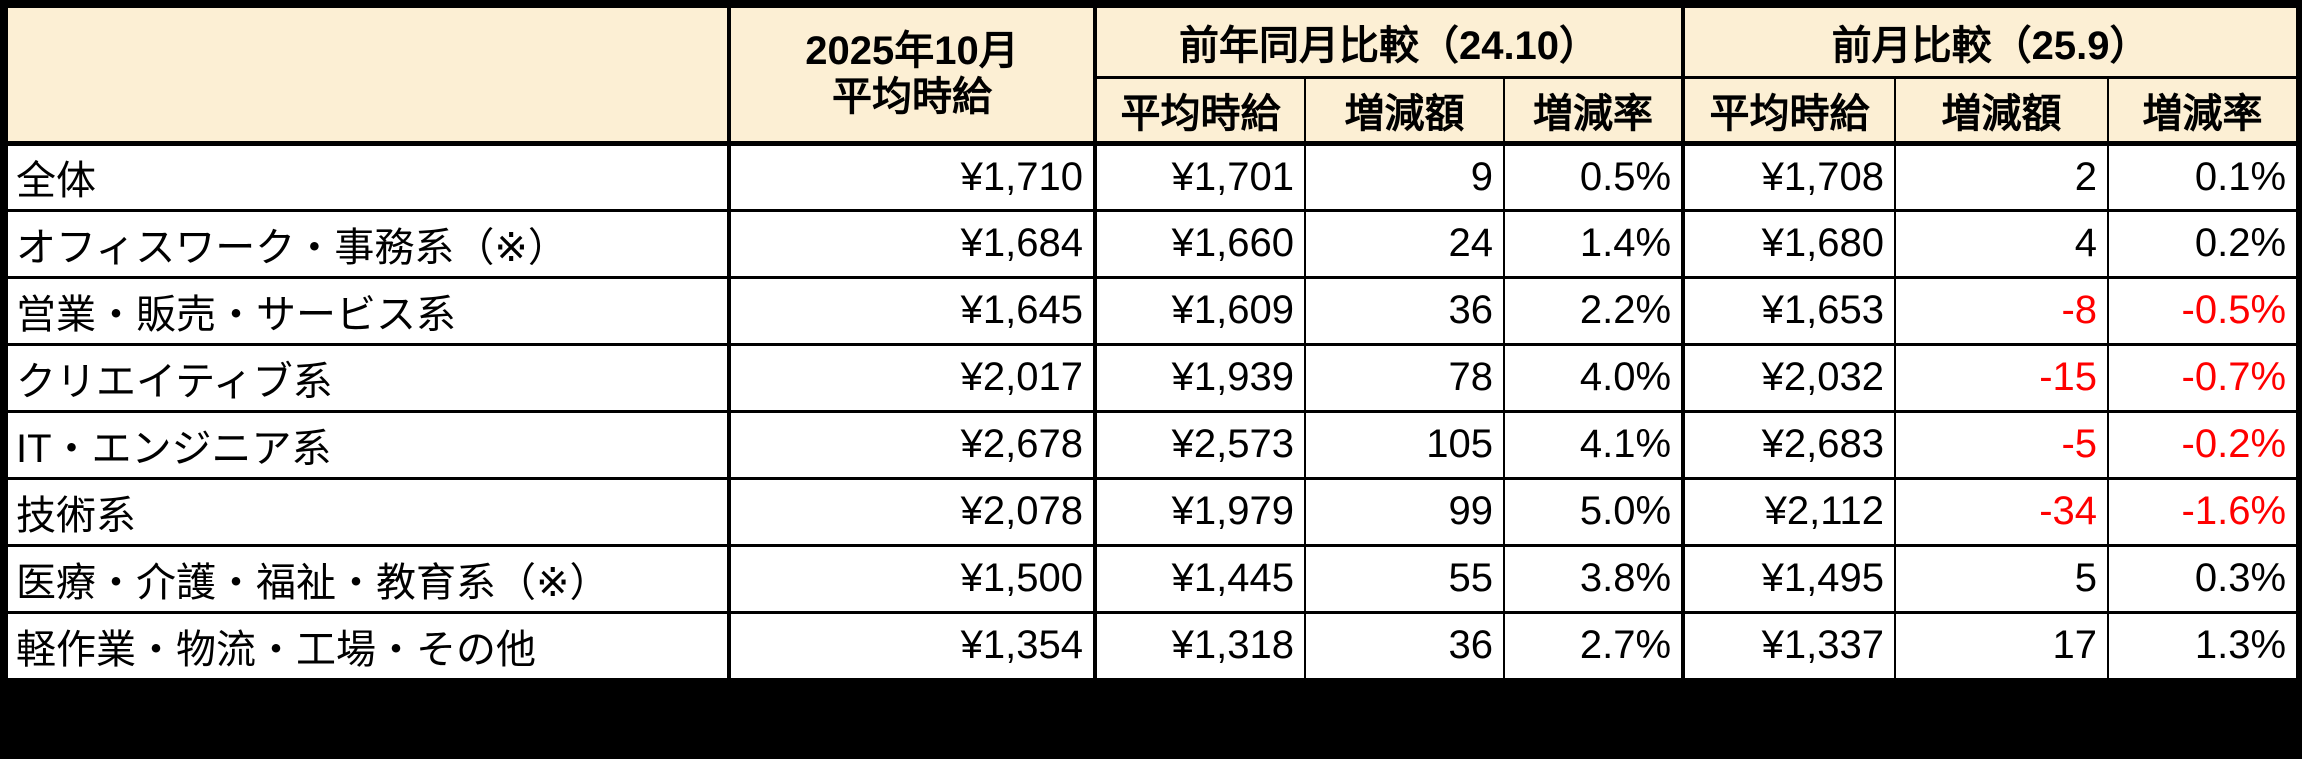 This screenshot has width=2302, height=759. I want to click on yoy-avg-cell: ¥1,939, so click(1200, 378).